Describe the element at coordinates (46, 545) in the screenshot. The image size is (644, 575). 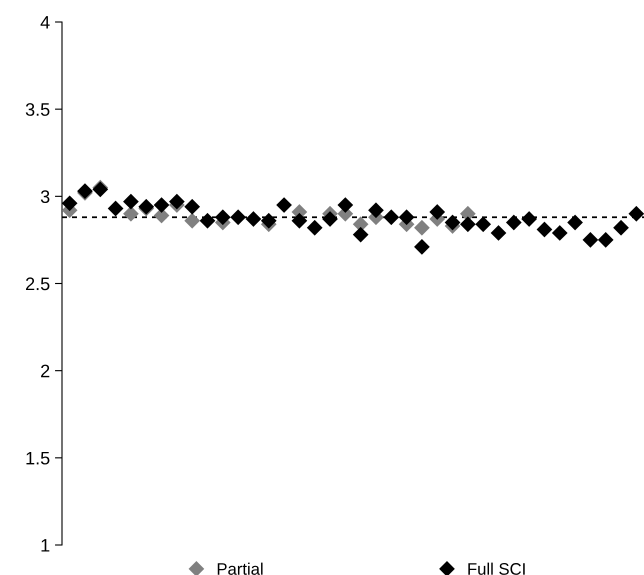
I see `y-tick-label: 1` at that location.